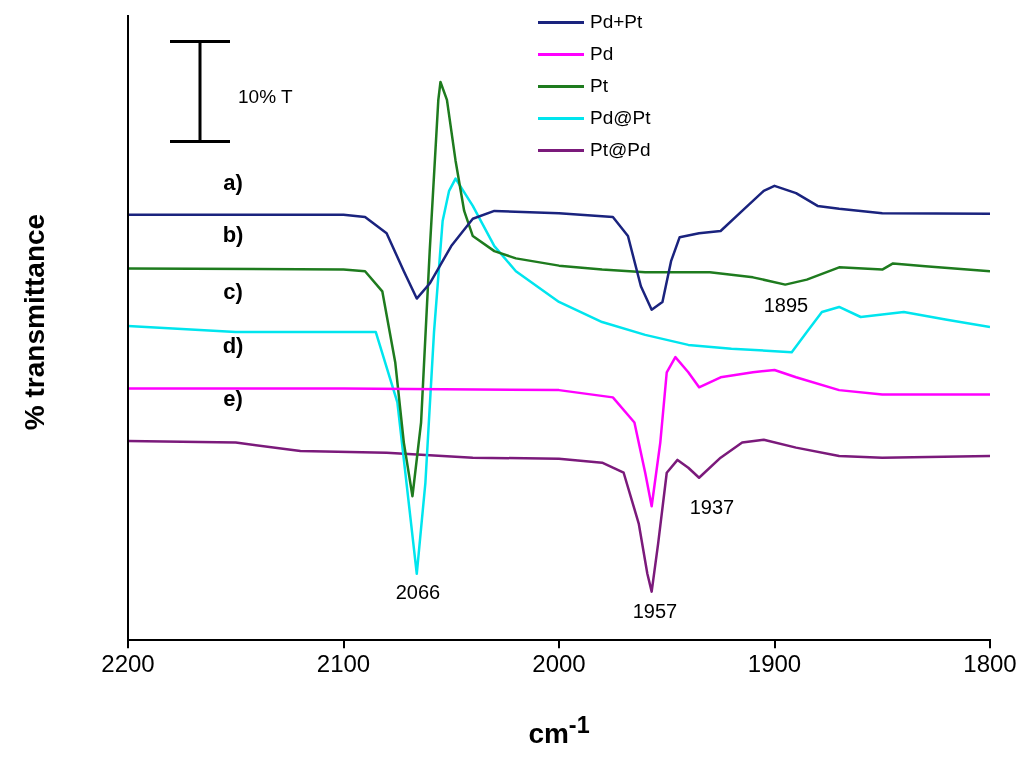  Describe the element at coordinates (990, 664) in the screenshot. I see `x-tick-label: 1800` at that location.